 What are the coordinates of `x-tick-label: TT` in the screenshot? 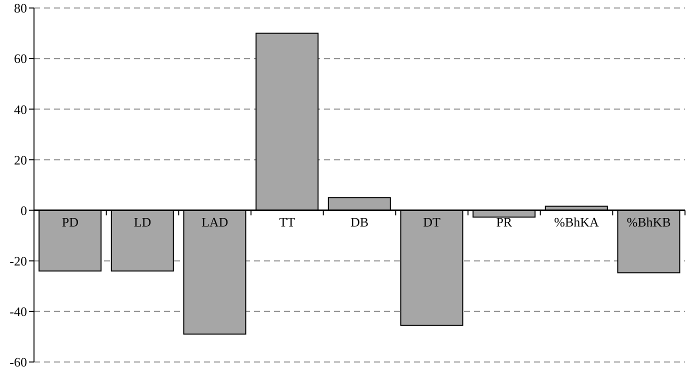 It's located at (287, 222).